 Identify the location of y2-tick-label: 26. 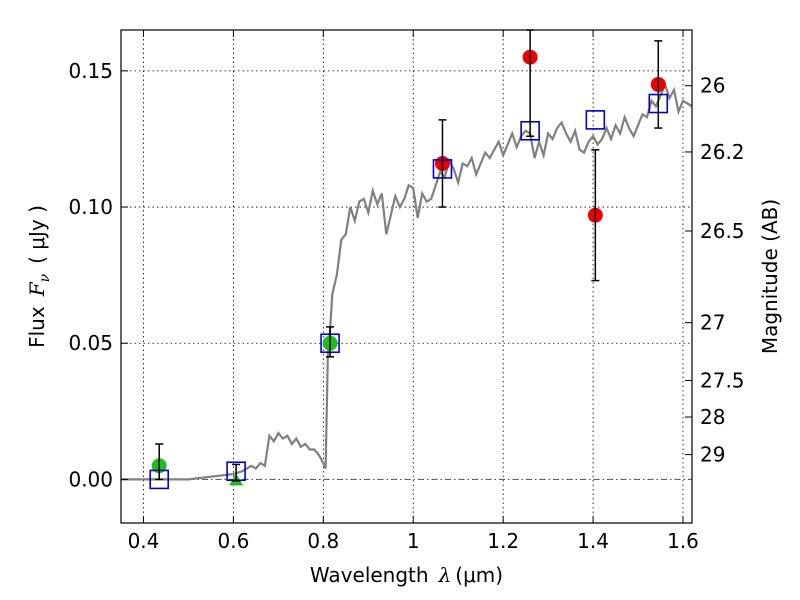
(712, 86).